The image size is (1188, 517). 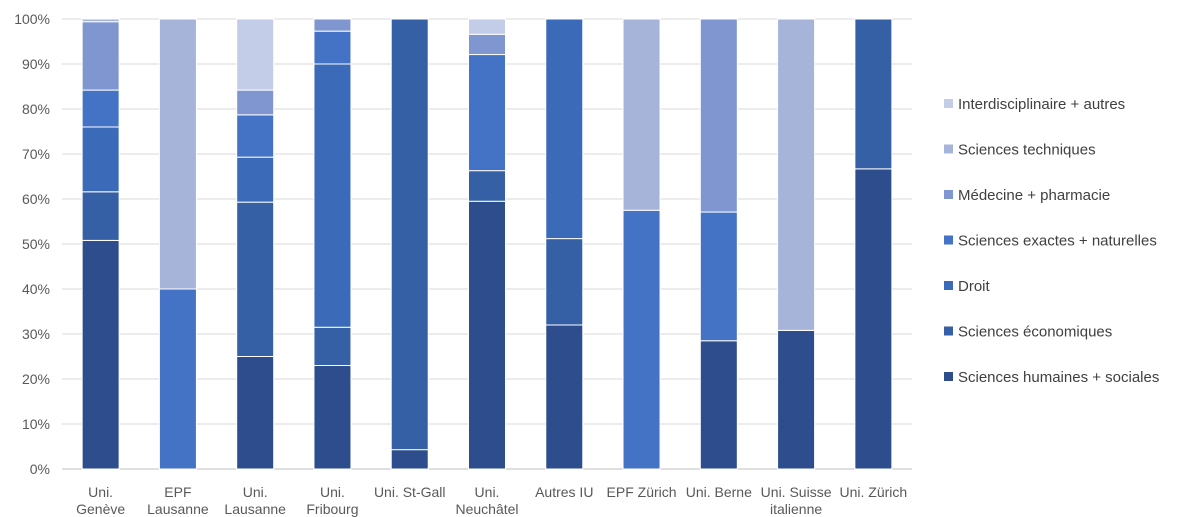 I want to click on legend-label: Sciences techniques, so click(x=1027, y=150).